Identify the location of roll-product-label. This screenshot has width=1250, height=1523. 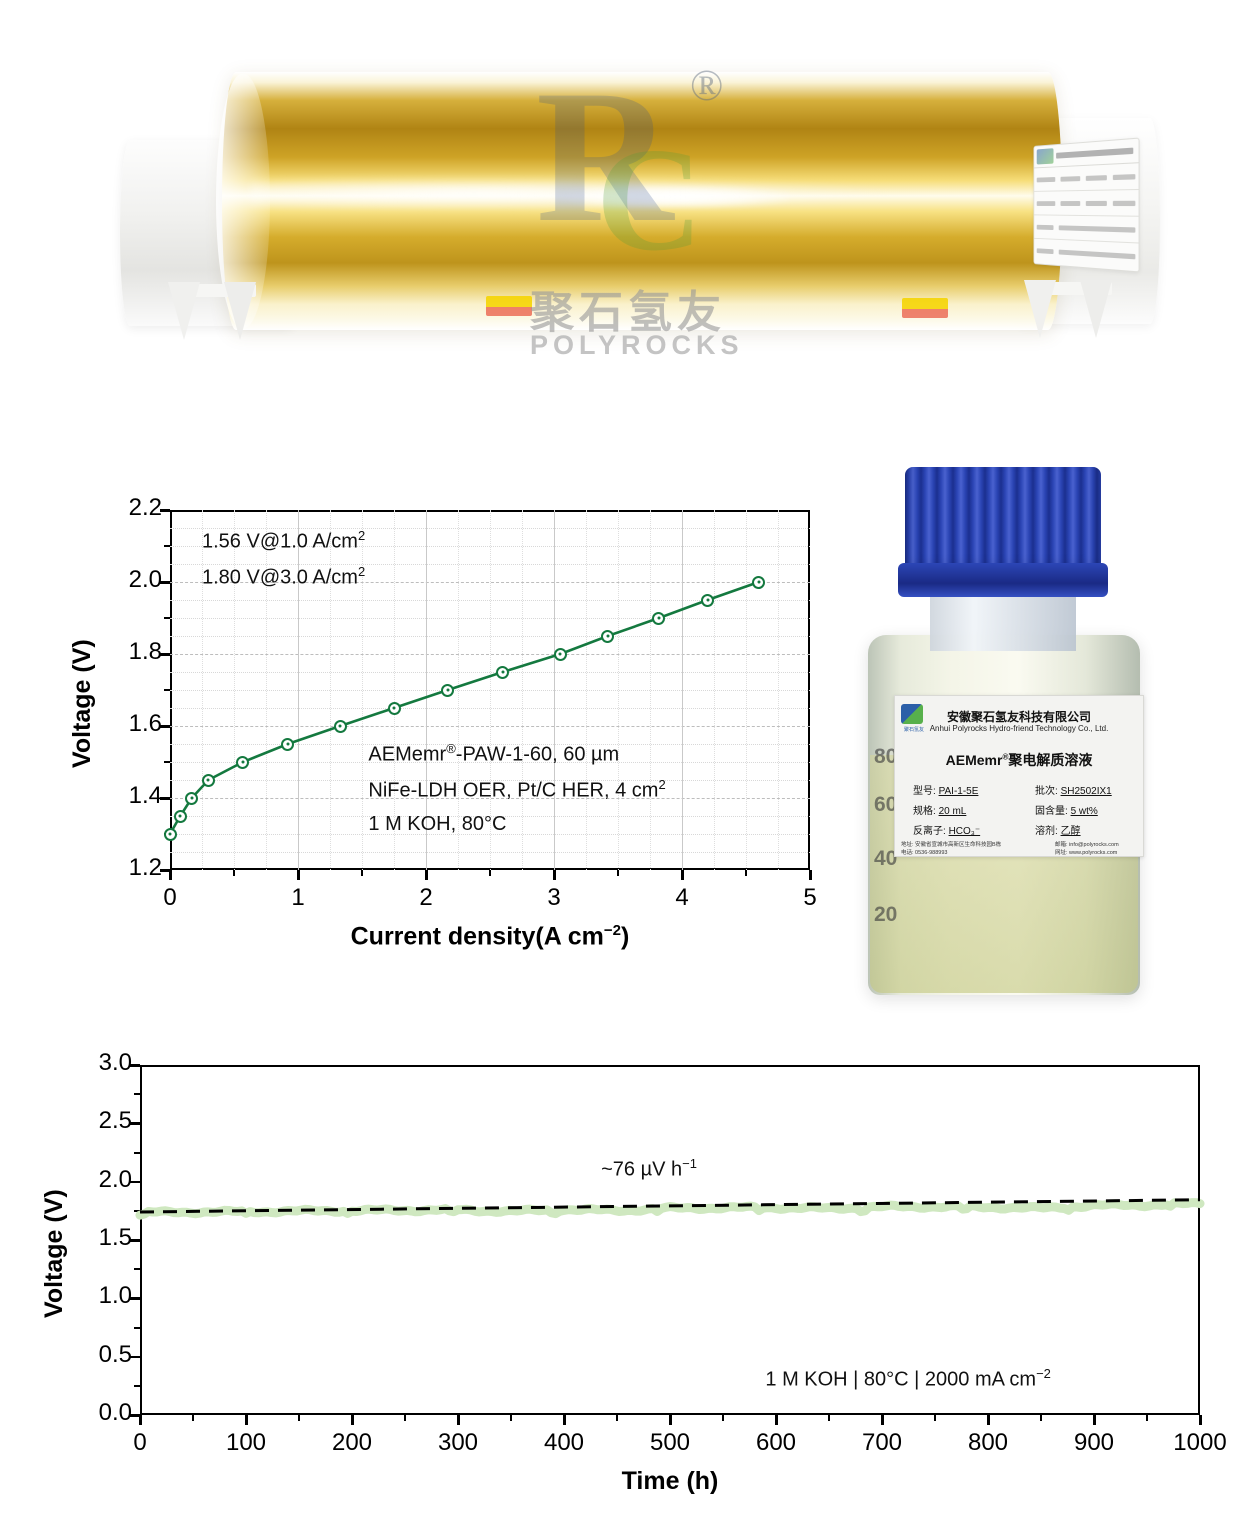
(1086, 205).